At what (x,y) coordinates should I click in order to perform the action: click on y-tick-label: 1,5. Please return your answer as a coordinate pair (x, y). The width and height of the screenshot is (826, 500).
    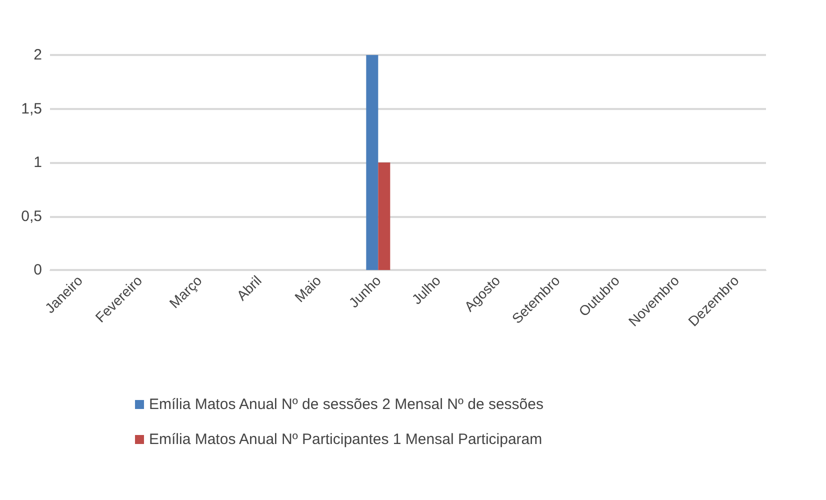
    Looking at the image, I should click on (31, 109).